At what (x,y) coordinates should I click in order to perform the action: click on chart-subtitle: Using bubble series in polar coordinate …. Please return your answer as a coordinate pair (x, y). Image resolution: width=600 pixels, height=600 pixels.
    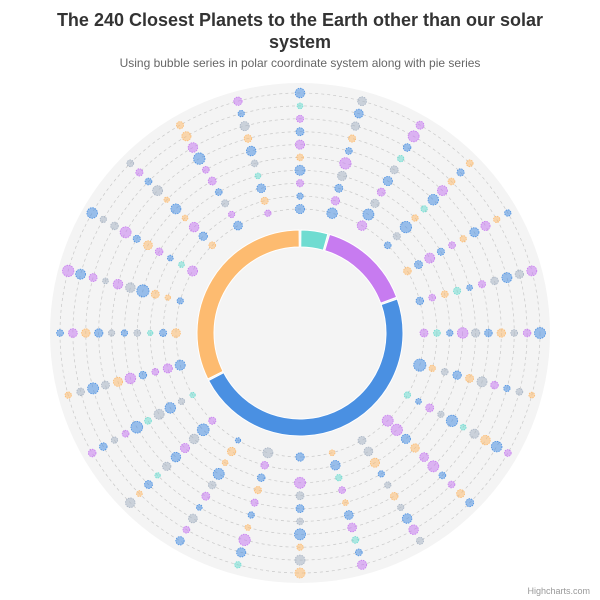
    Looking at the image, I should click on (300, 63).